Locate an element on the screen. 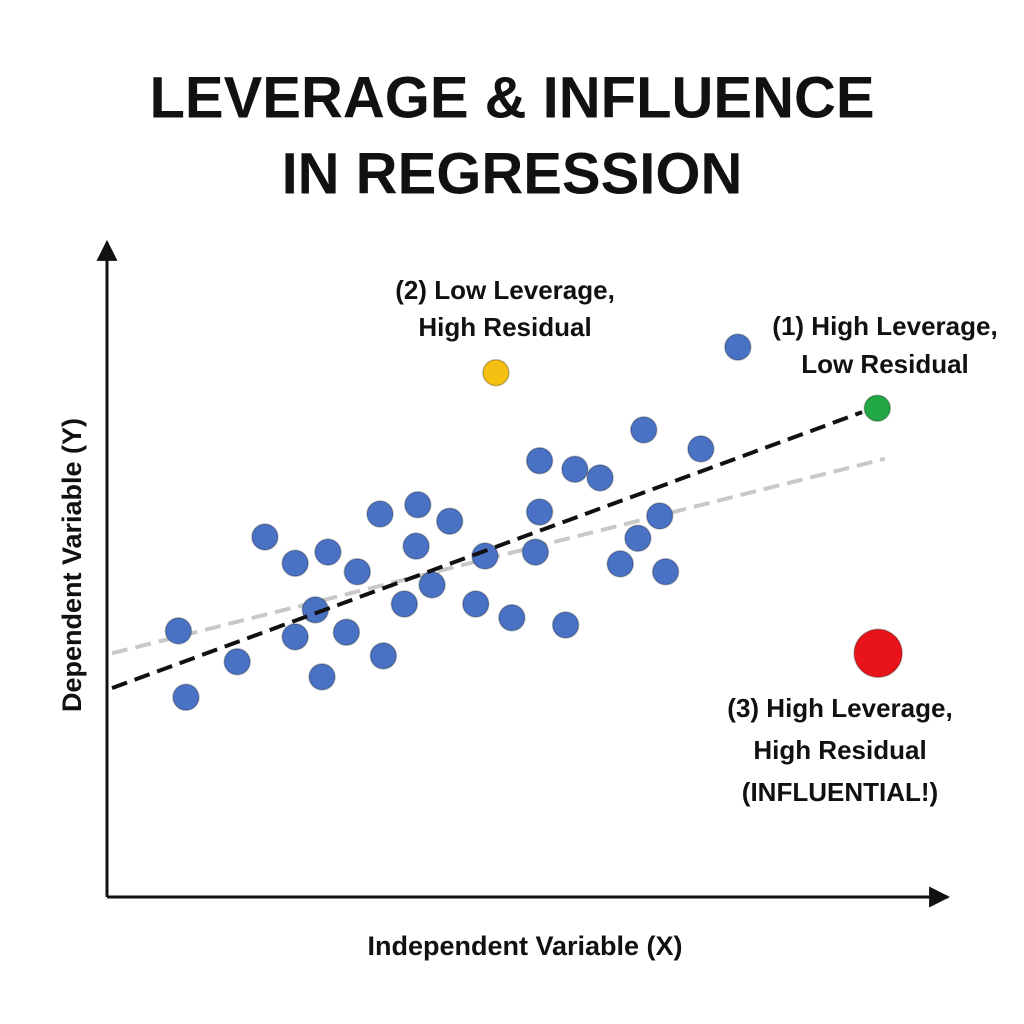 Image resolution: width=1024 pixels, height=1024 pixels. annotation: Low Residual is located at coordinates (885, 364).